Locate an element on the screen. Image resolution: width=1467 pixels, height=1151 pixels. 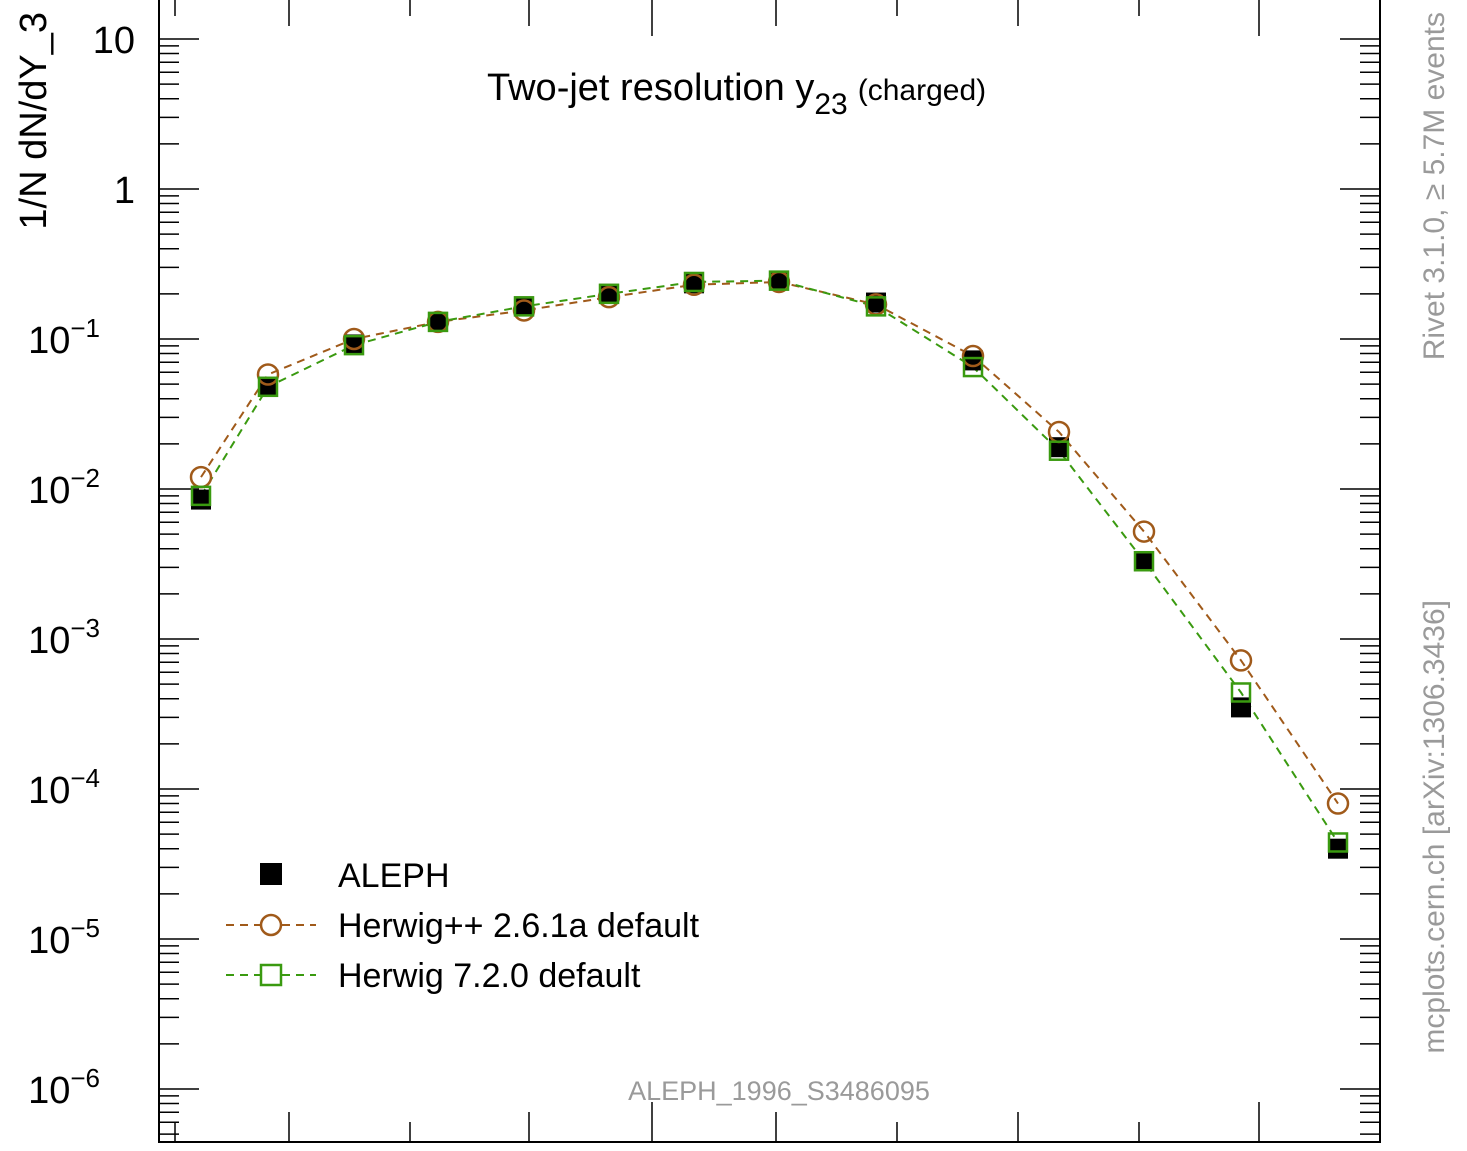
legend-item-herwig-pp: Herwig++ 2.6.1a default is located at coordinates (463, 926).